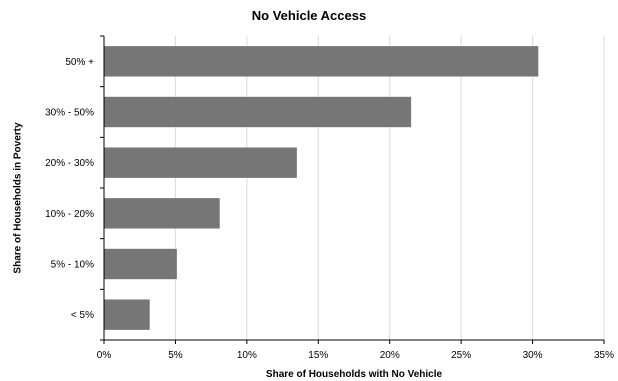 This screenshot has width=618, height=381. What do you see at coordinates (247, 355) in the screenshot?
I see `x-tick-label: 10%` at bounding box center [247, 355].